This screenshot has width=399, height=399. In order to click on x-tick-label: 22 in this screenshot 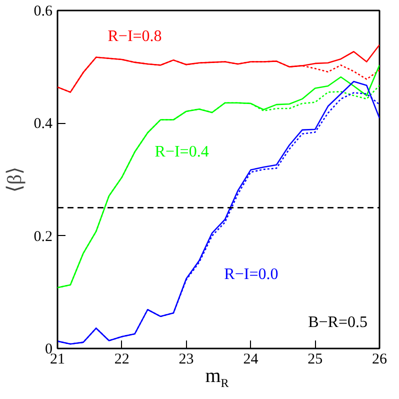, I will do `click(122, 360)`.